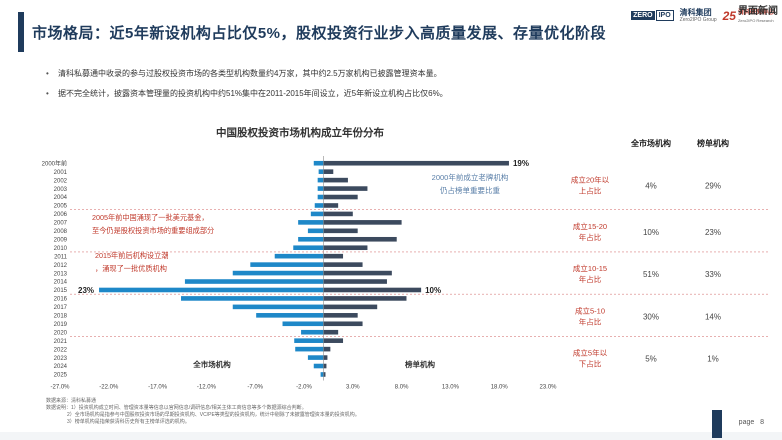 This screenshot has width=782, height=440. I want to click on watermark: 界面新闻, so click(758, 11).